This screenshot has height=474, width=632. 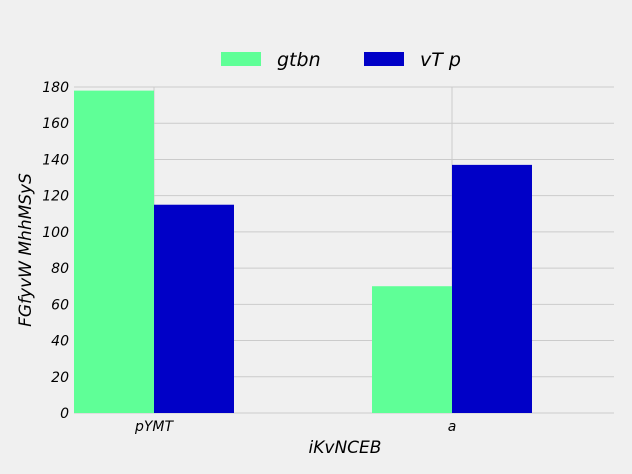 I want to click on legend: gtbn vT p, so click(x=341, y=60).